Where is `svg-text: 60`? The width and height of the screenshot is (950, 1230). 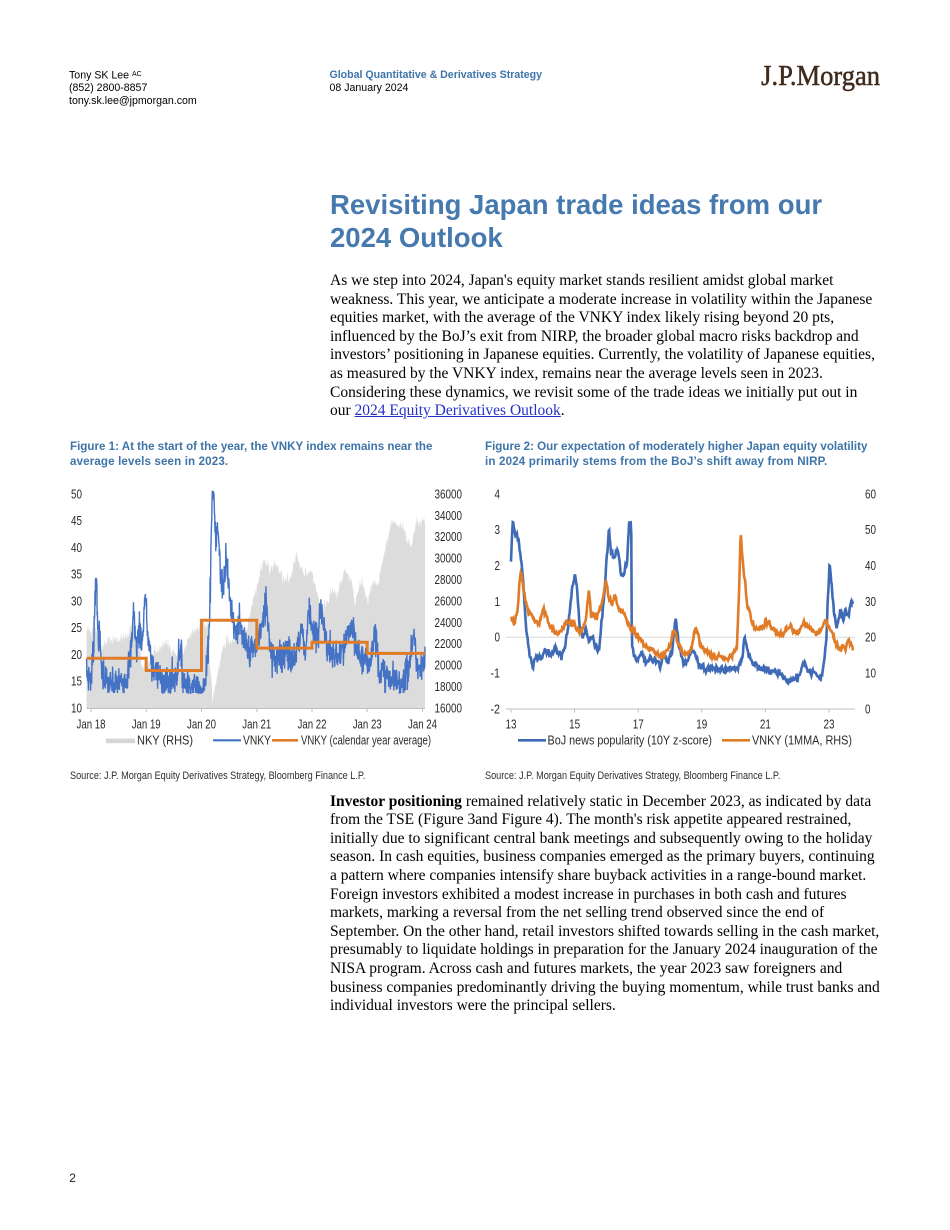
svg-text: 60 is located at coordinates (870, 494).